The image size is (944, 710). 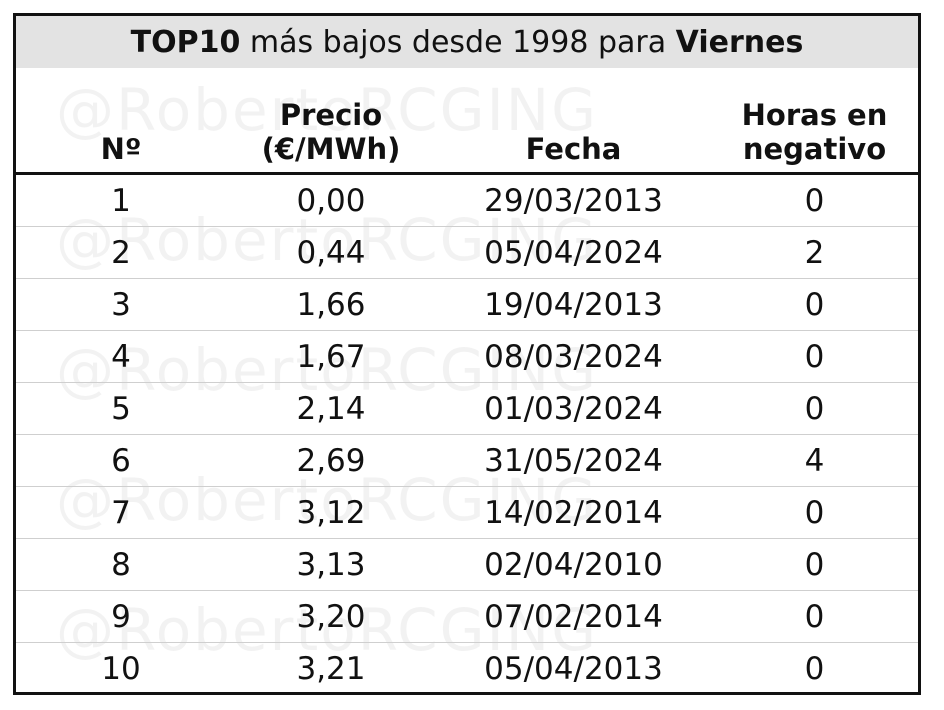 What do you see at coordinates (467, 668) in the screenshot?
I see `table-row: 10 3,21 05/04/2013 0` at bounding box center [467, 668].